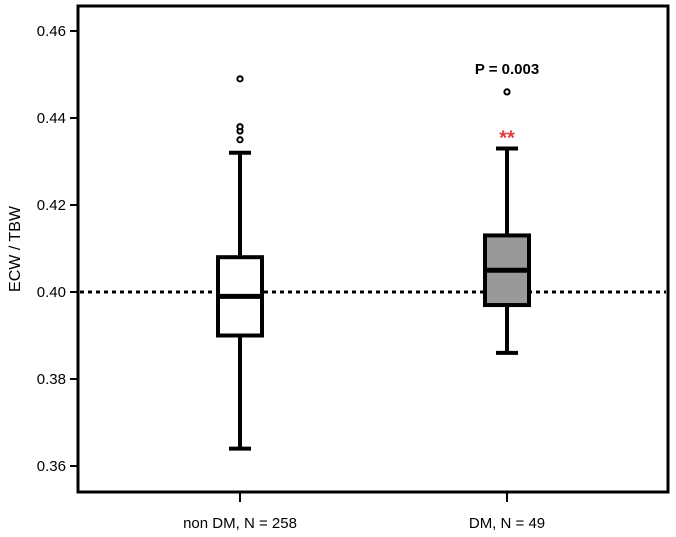  What do you see at coordinates (51, 466) in the screenshot?
I see `y-tick-label: 0.36` at bounding box center [51, 466].